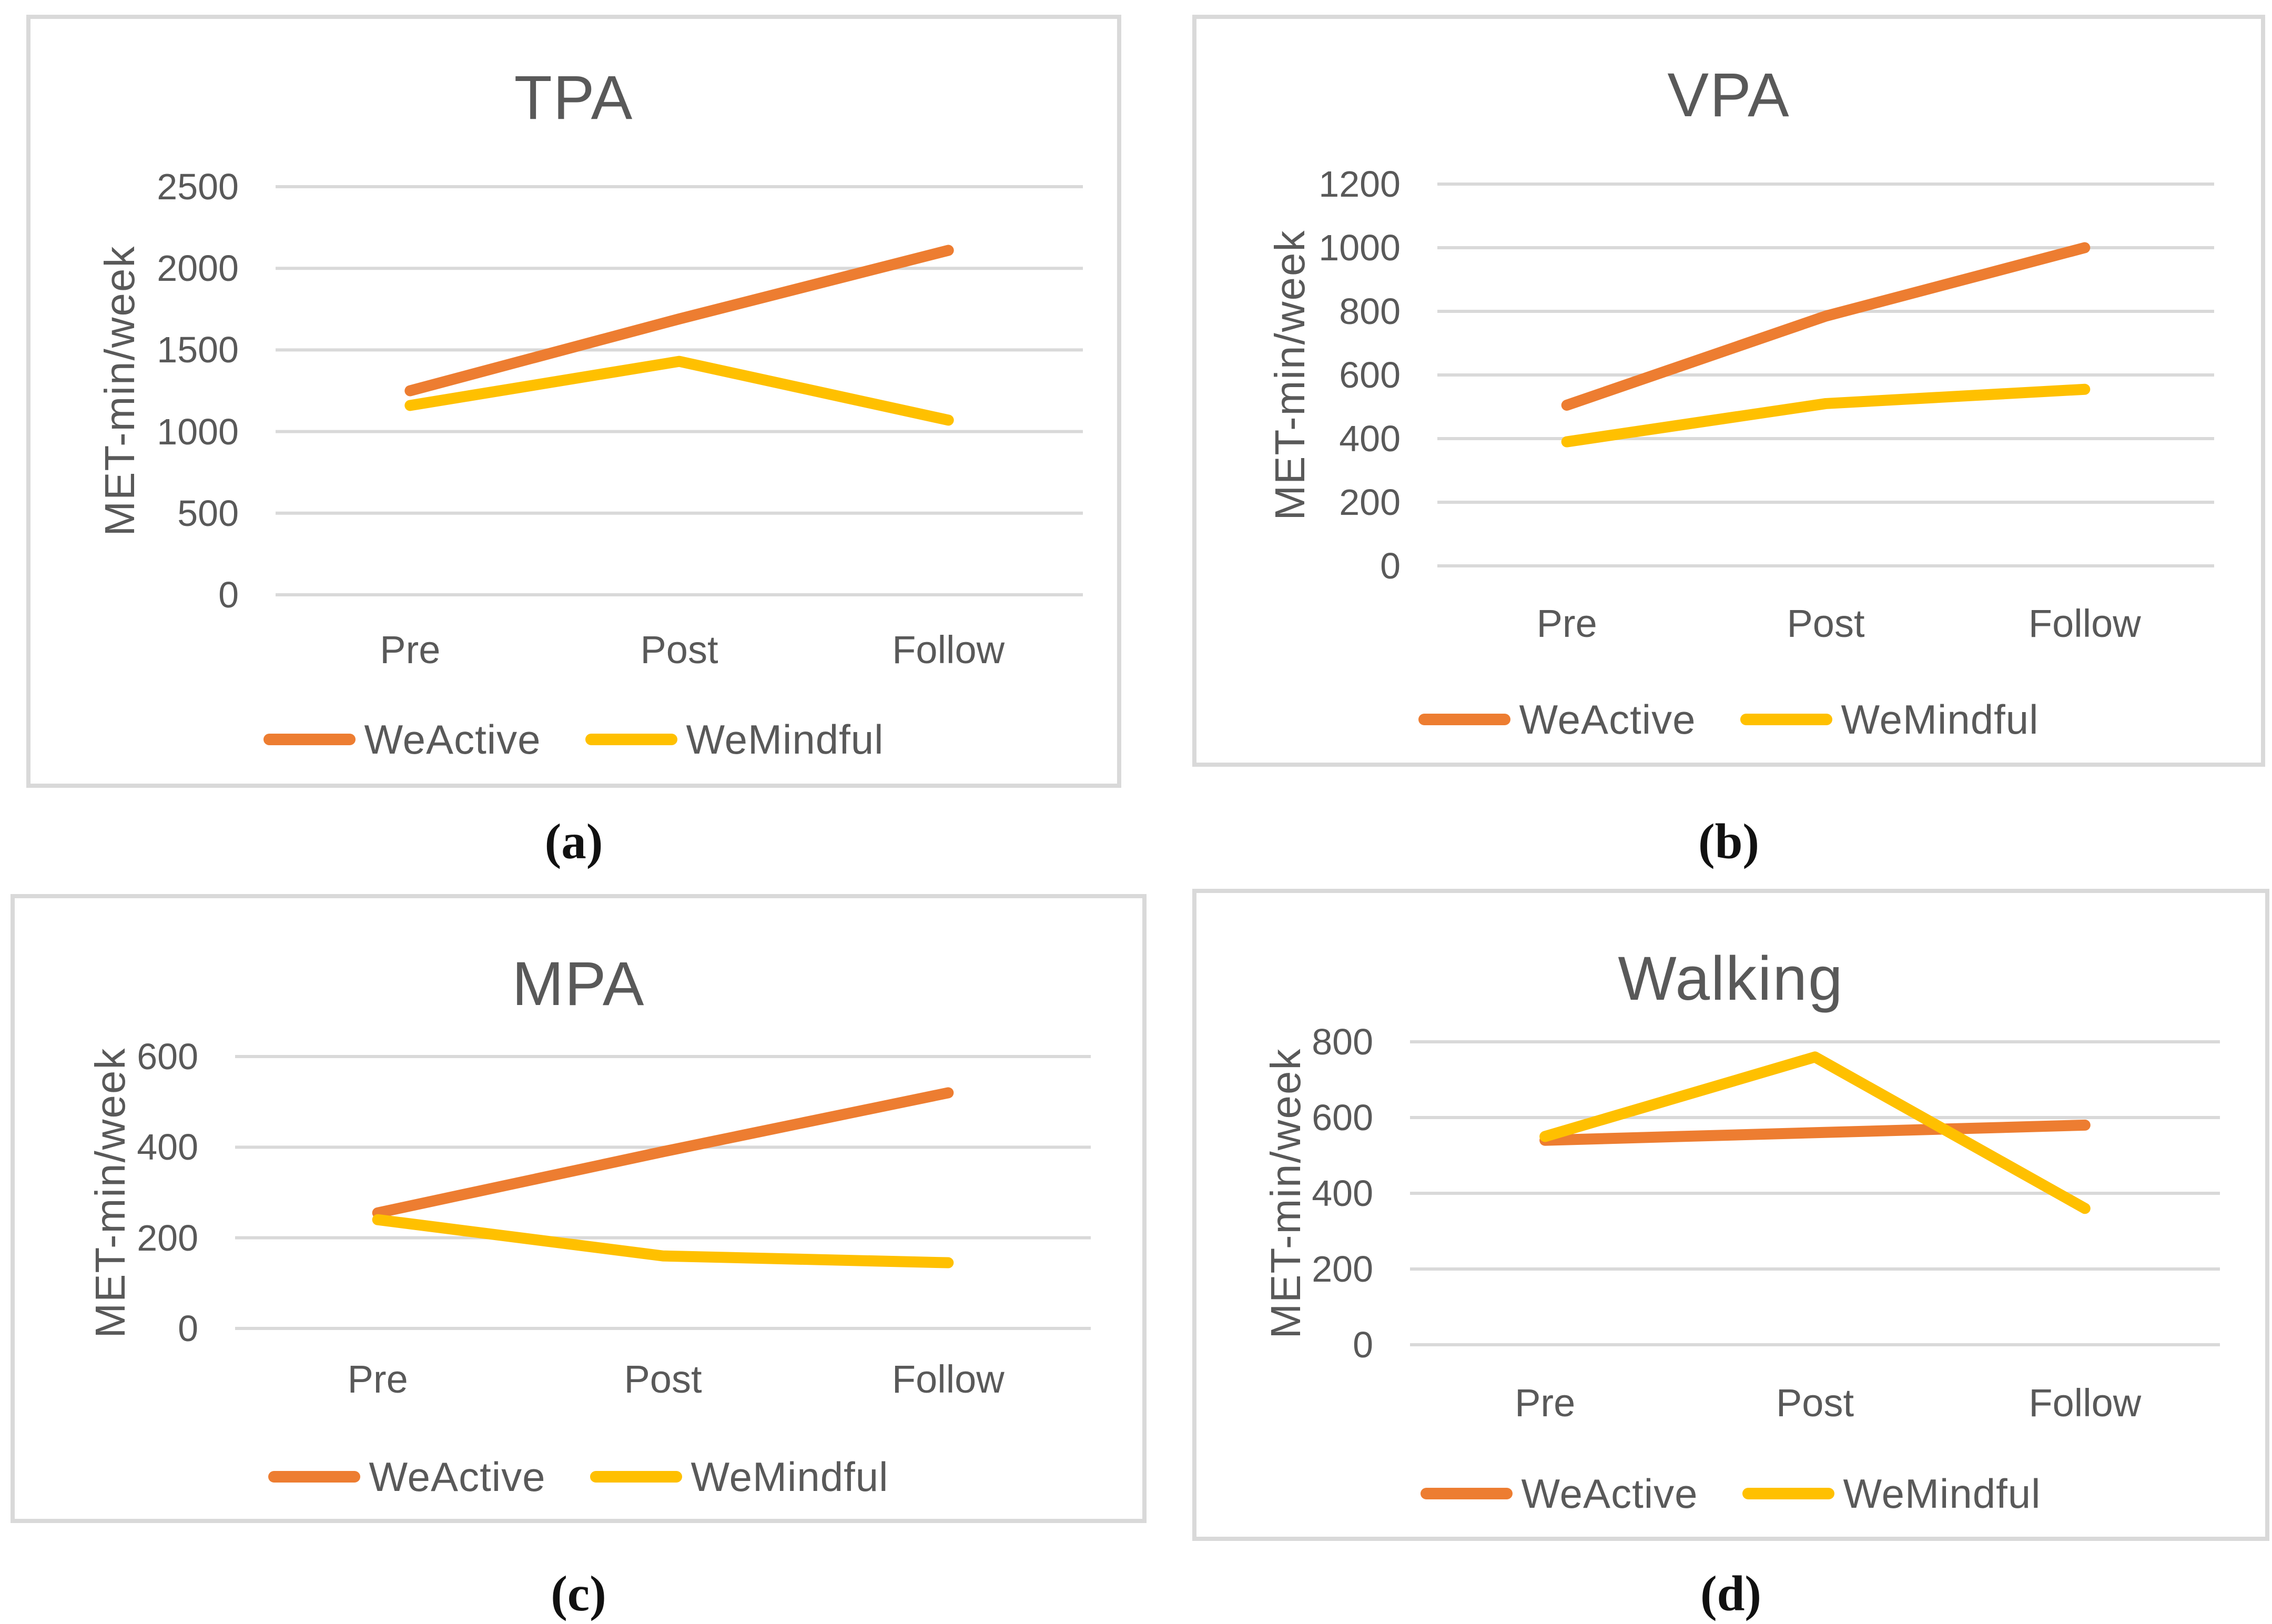  I want to click on y-tick-label: 1200, so click(1359, 184).